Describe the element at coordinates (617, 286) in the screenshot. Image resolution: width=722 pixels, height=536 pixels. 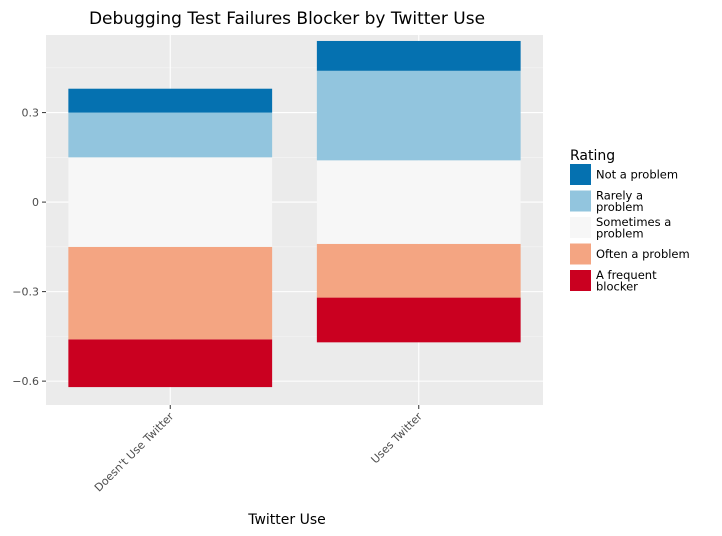
I see `legend-label: blocker` at that location.